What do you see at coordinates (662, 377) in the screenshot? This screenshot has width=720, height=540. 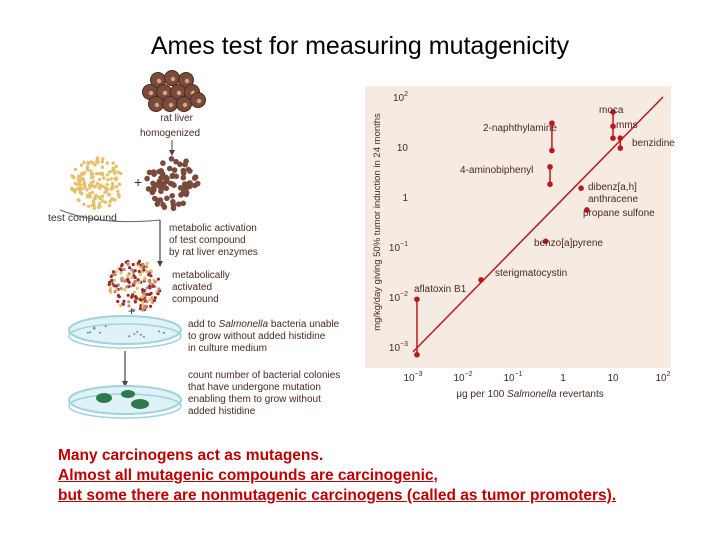 I see `x-tick-label: 10²` at bounding box center [662, 377].